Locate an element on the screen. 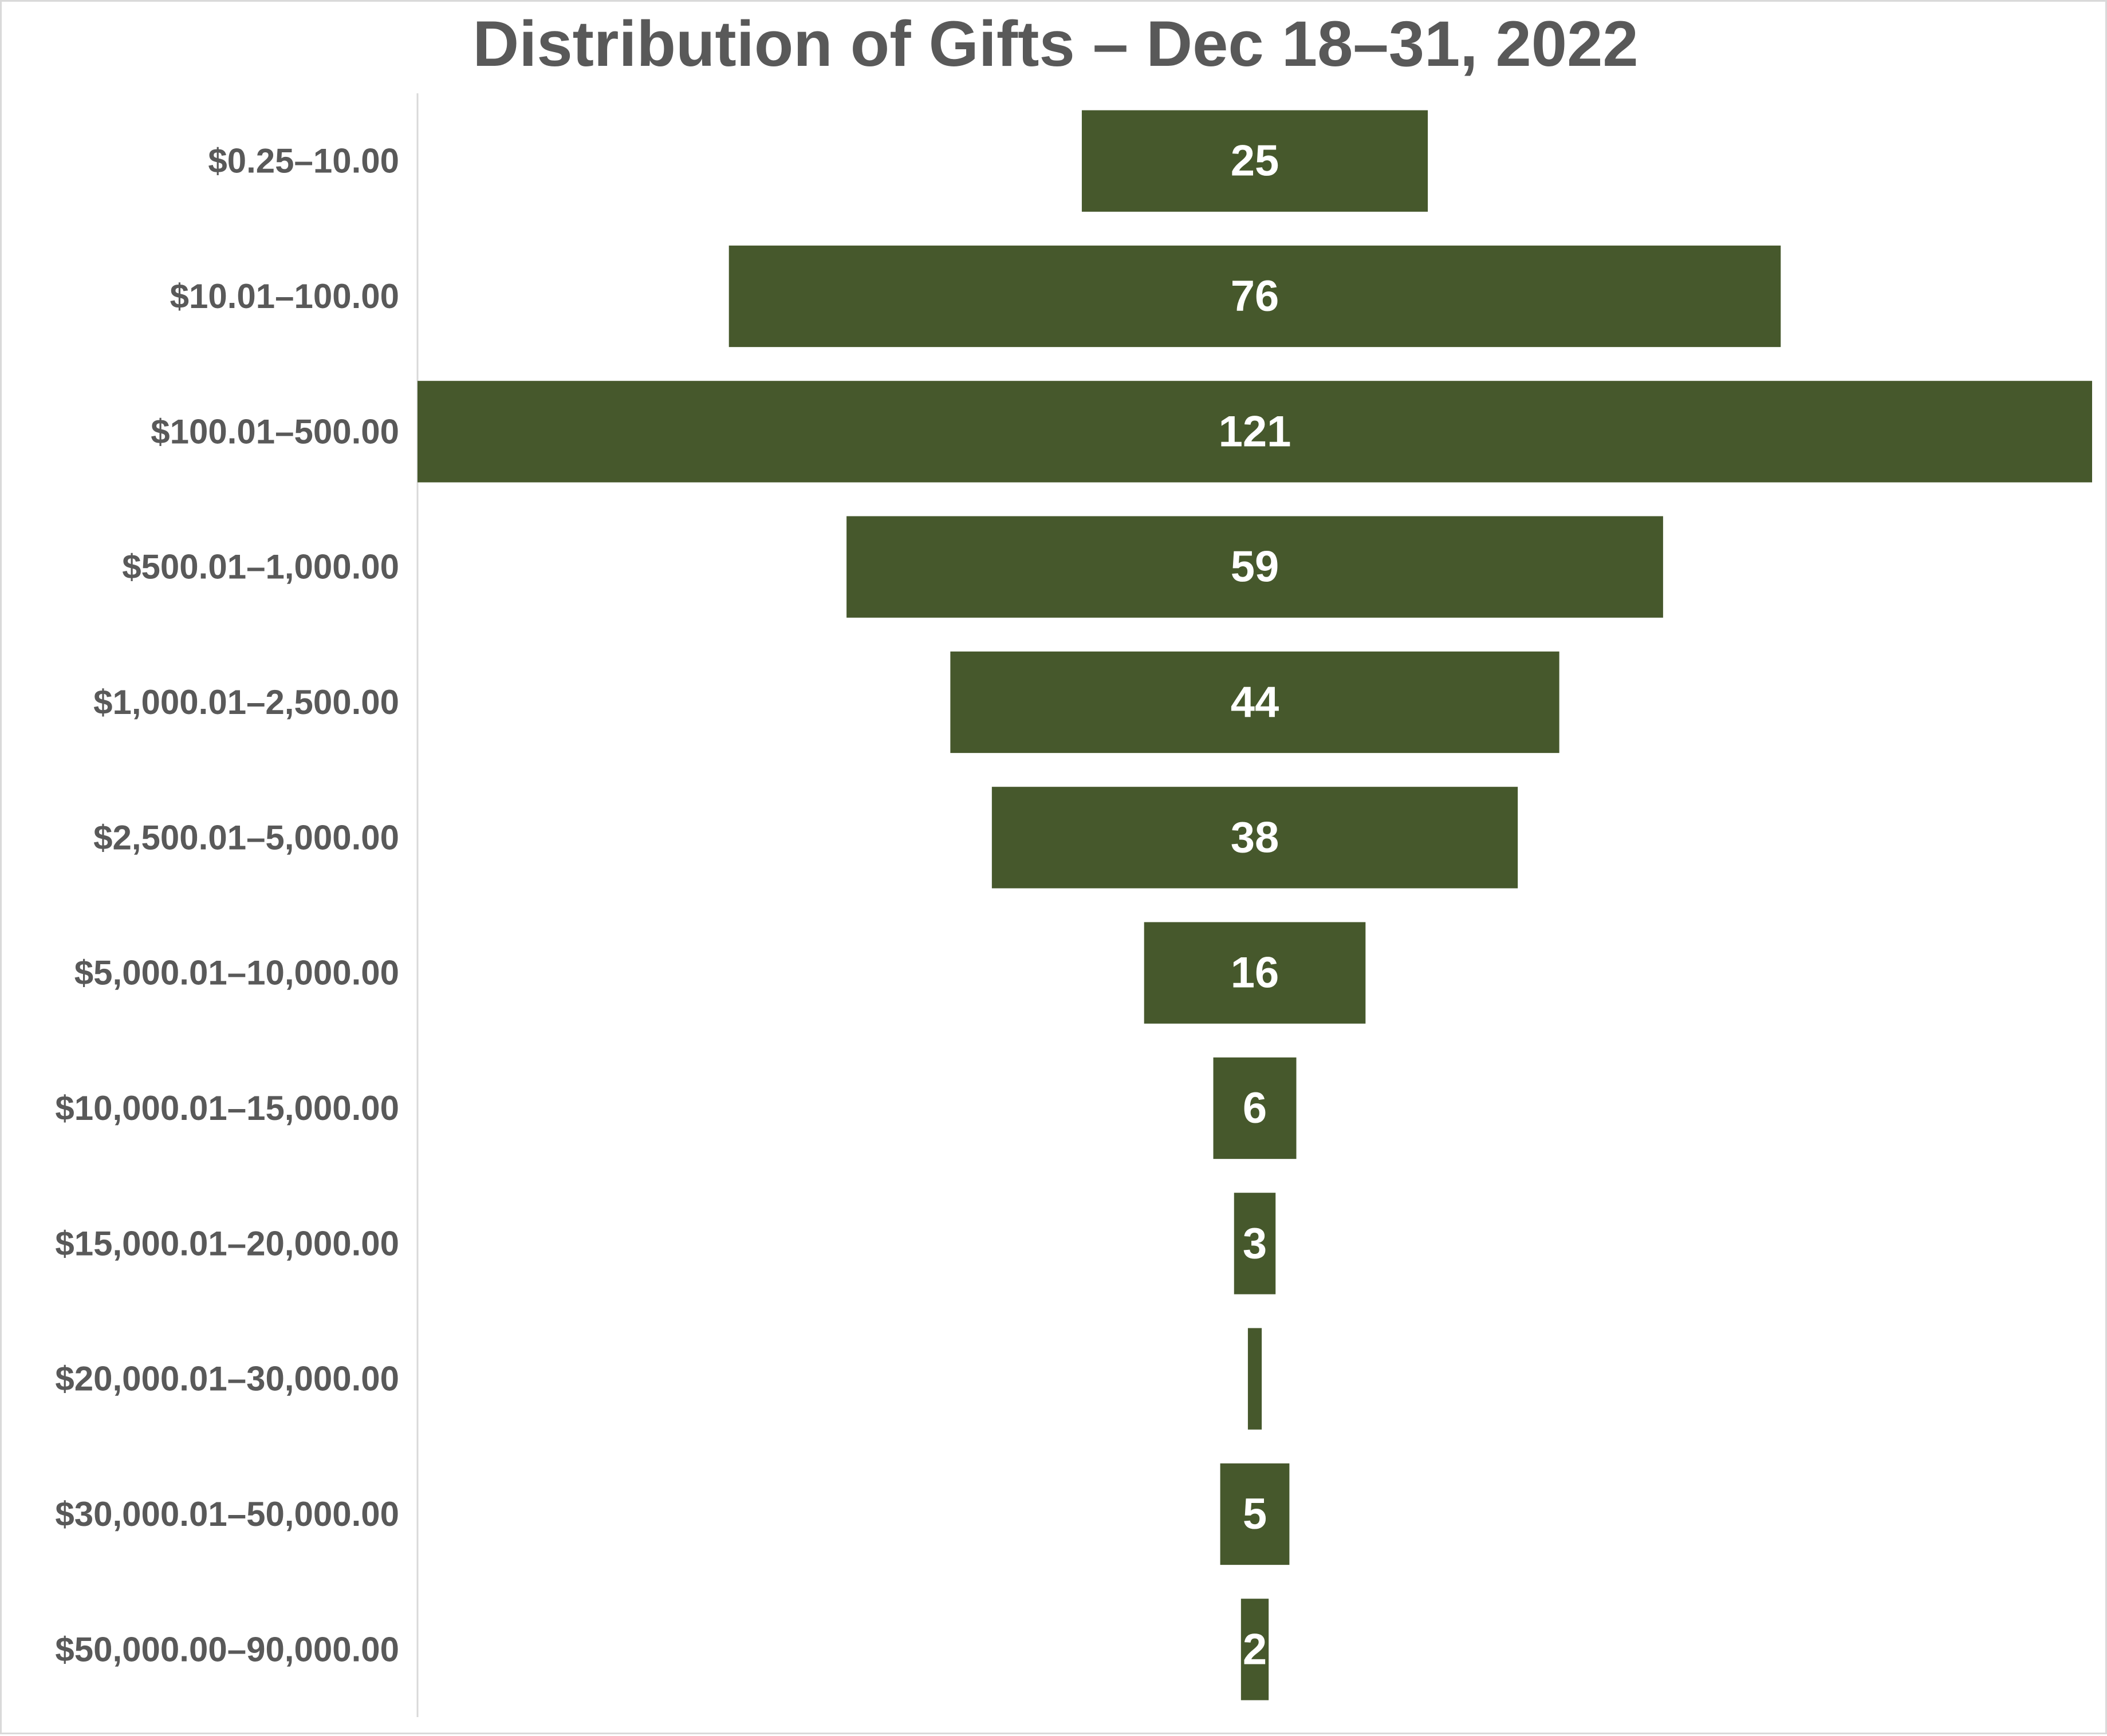  category-label: $100.01–500.00 is located at coordinates (275, 431).